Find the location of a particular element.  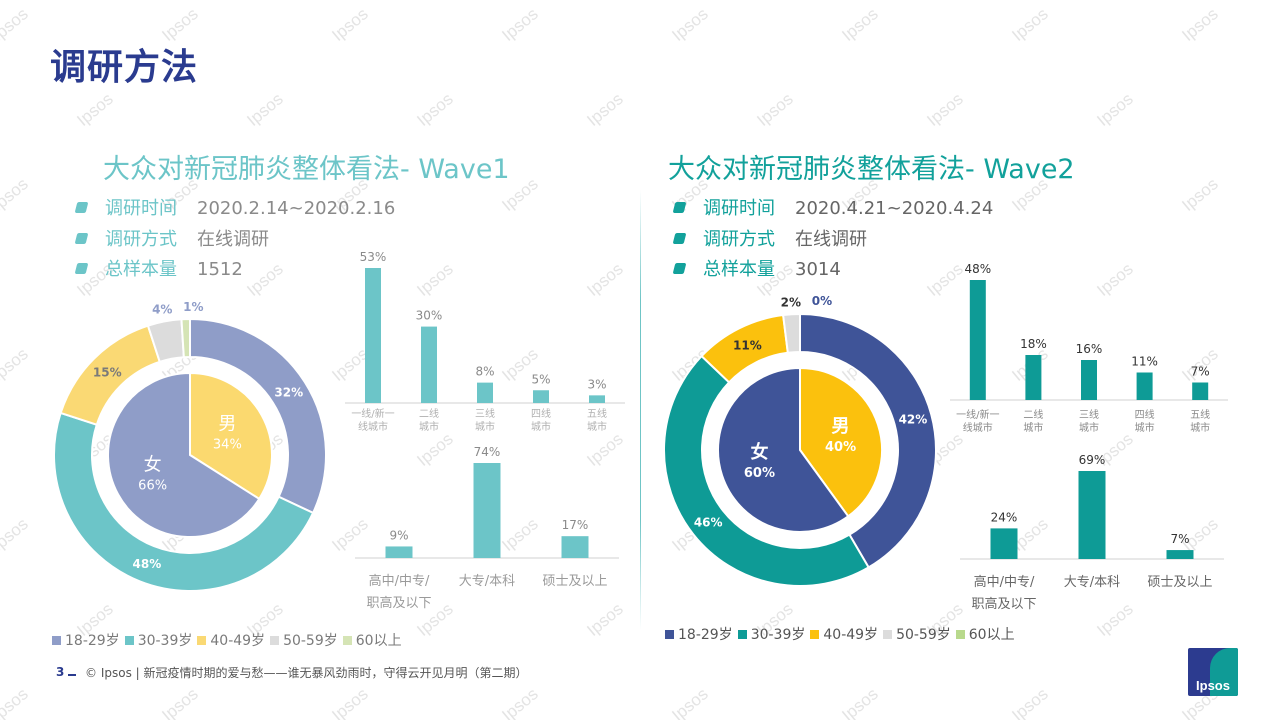

wave2-info-row: 调研方式 在线调研 is located at coordinates (769, 238).